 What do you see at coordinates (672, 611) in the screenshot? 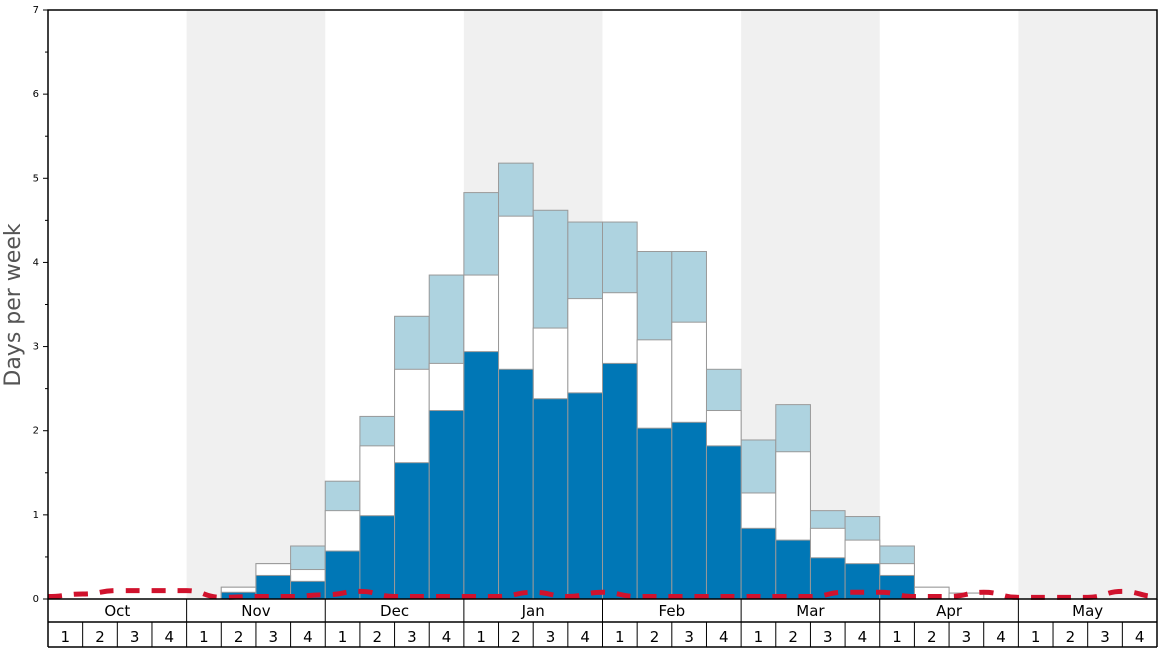
I see `month-label: Feb` at bounding box center [672, 611].